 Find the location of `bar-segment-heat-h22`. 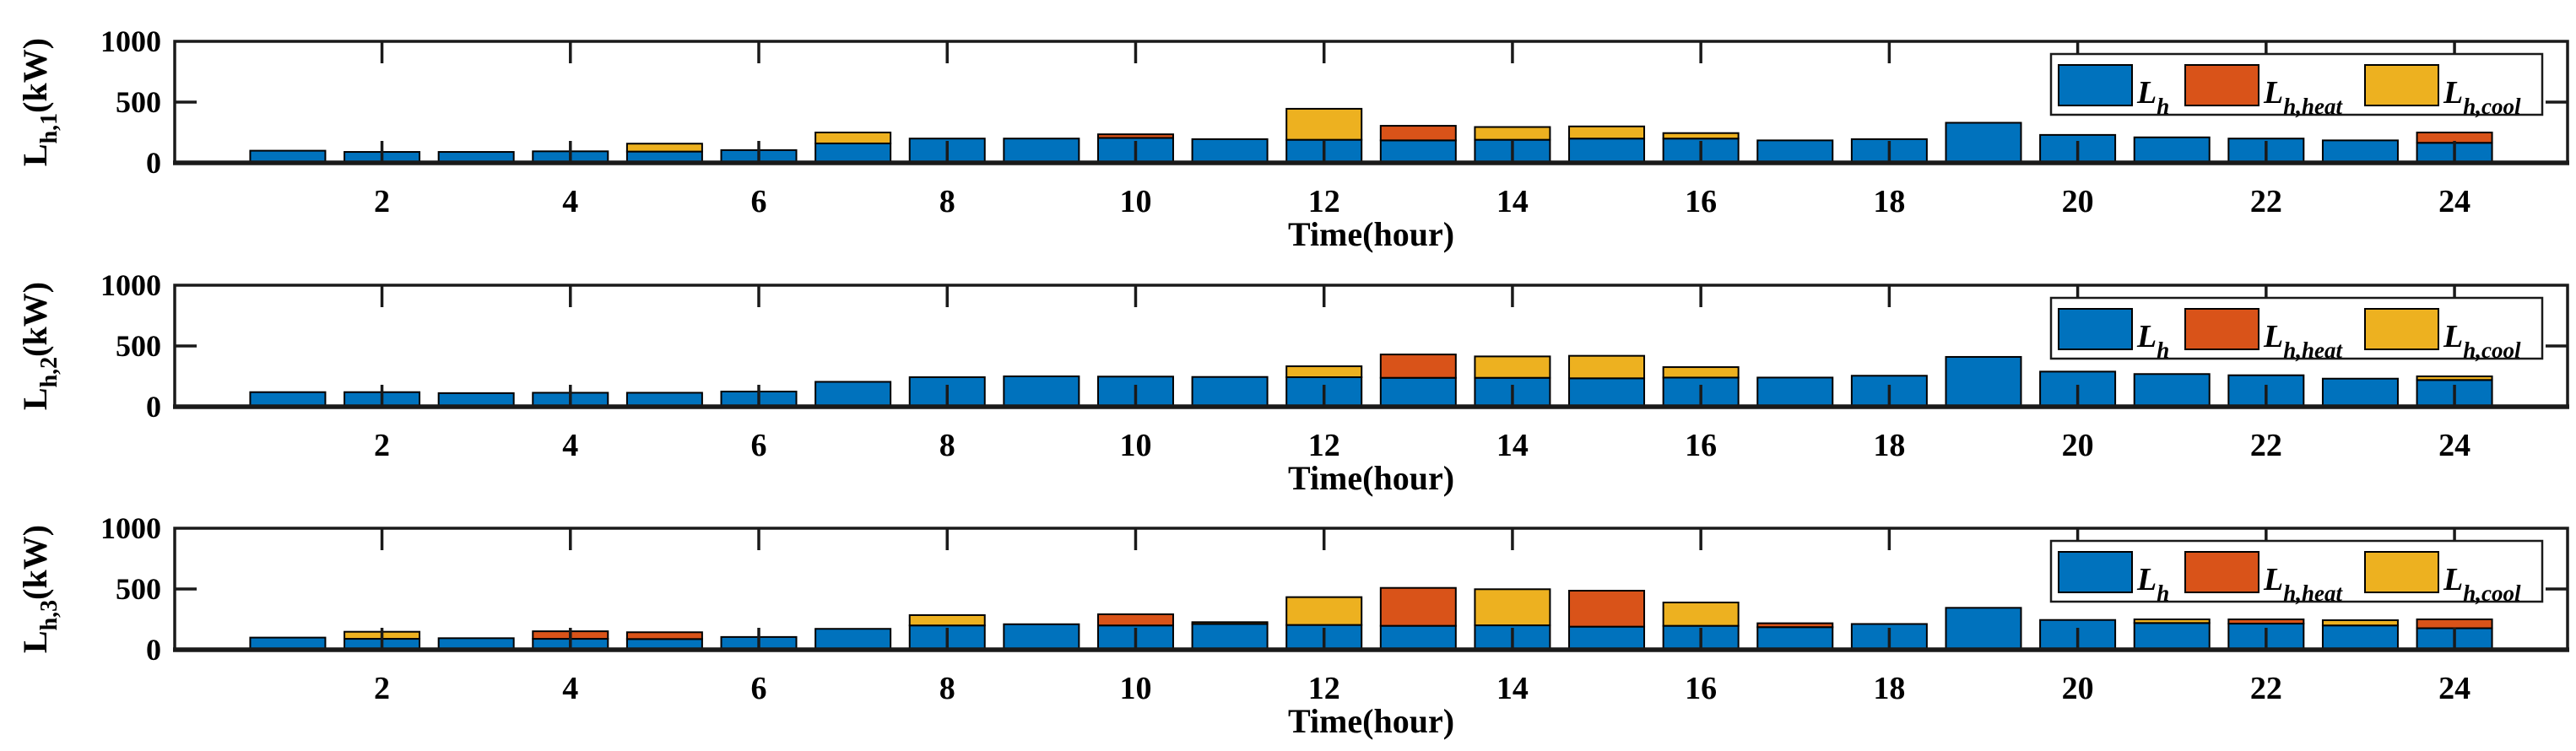

bar-segment-heat-h22 is located at coordinates (2266, 622).